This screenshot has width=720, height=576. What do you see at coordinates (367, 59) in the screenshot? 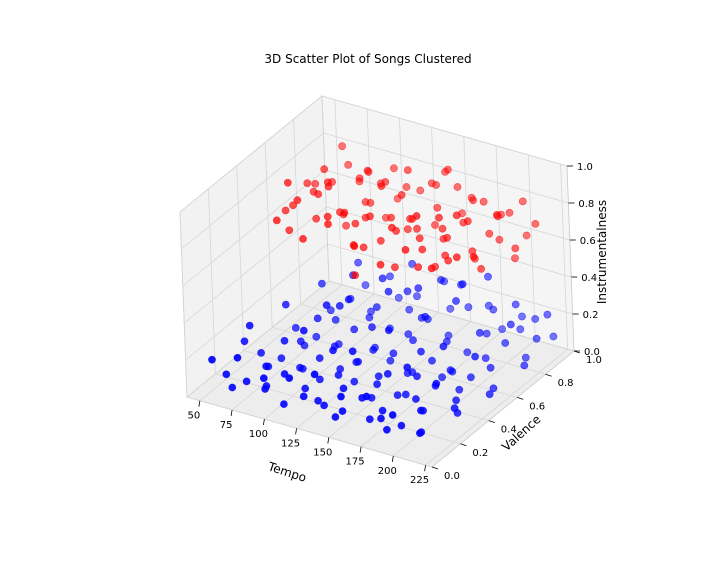
I see `chart-title: 3D Scatter Plot of Songs Clustered` at bounding box center [367, 59].